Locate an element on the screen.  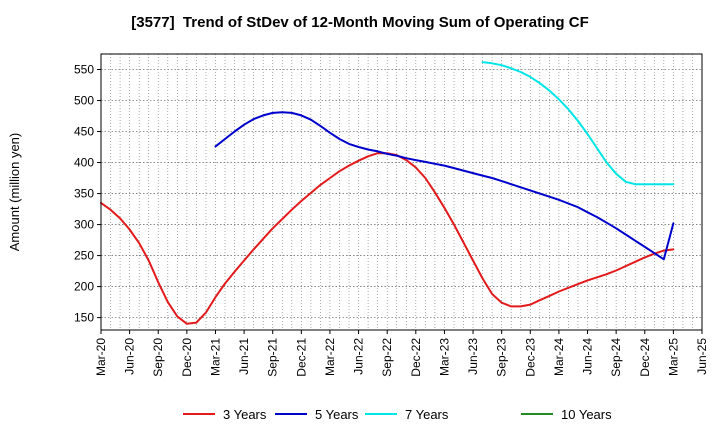
x-tick-label: Sep-24 is located at coordinates (616, 357).